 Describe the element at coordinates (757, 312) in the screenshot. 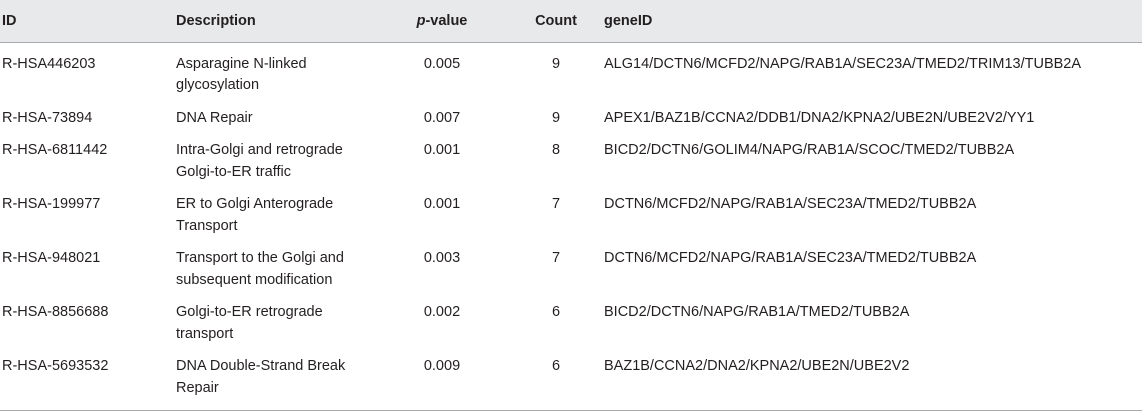

I see `cell-geneid: BICD2/DCTN6/NAPG/RAB1A/TMED2/TUBB2A` at that location.